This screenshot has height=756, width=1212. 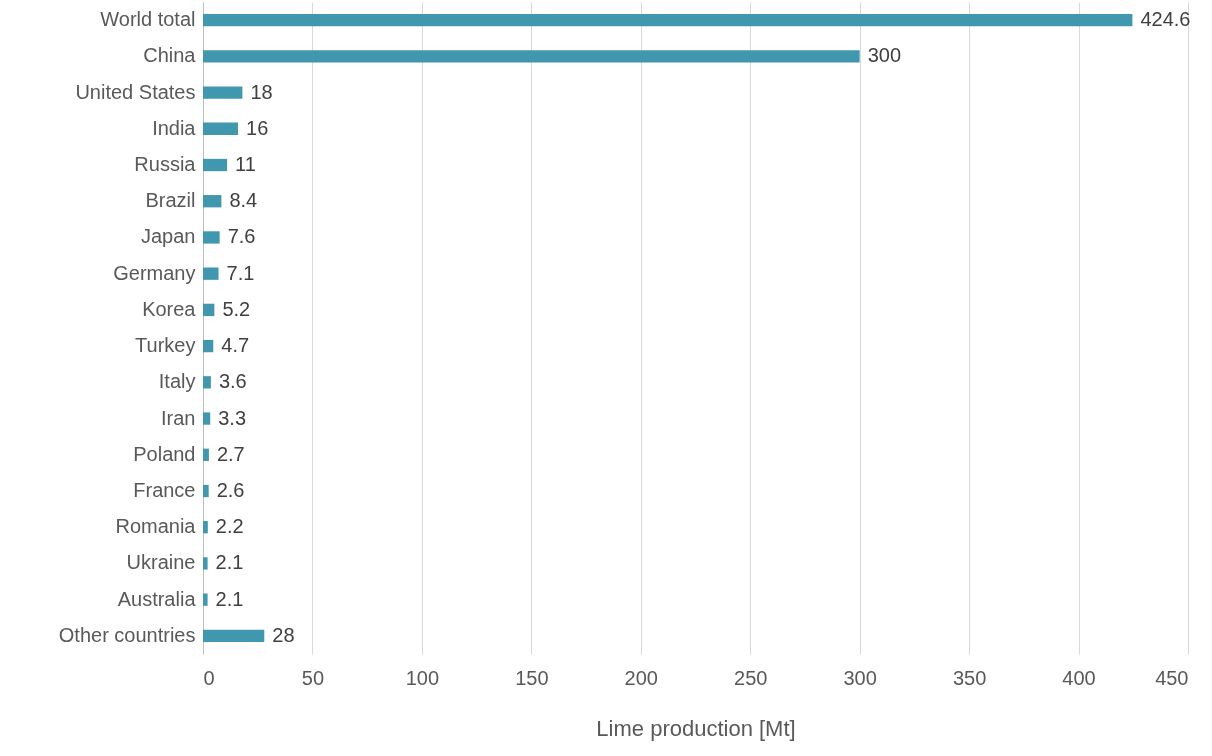 I want to click on y-tick-label: Iran, so click(x=178, y=417).